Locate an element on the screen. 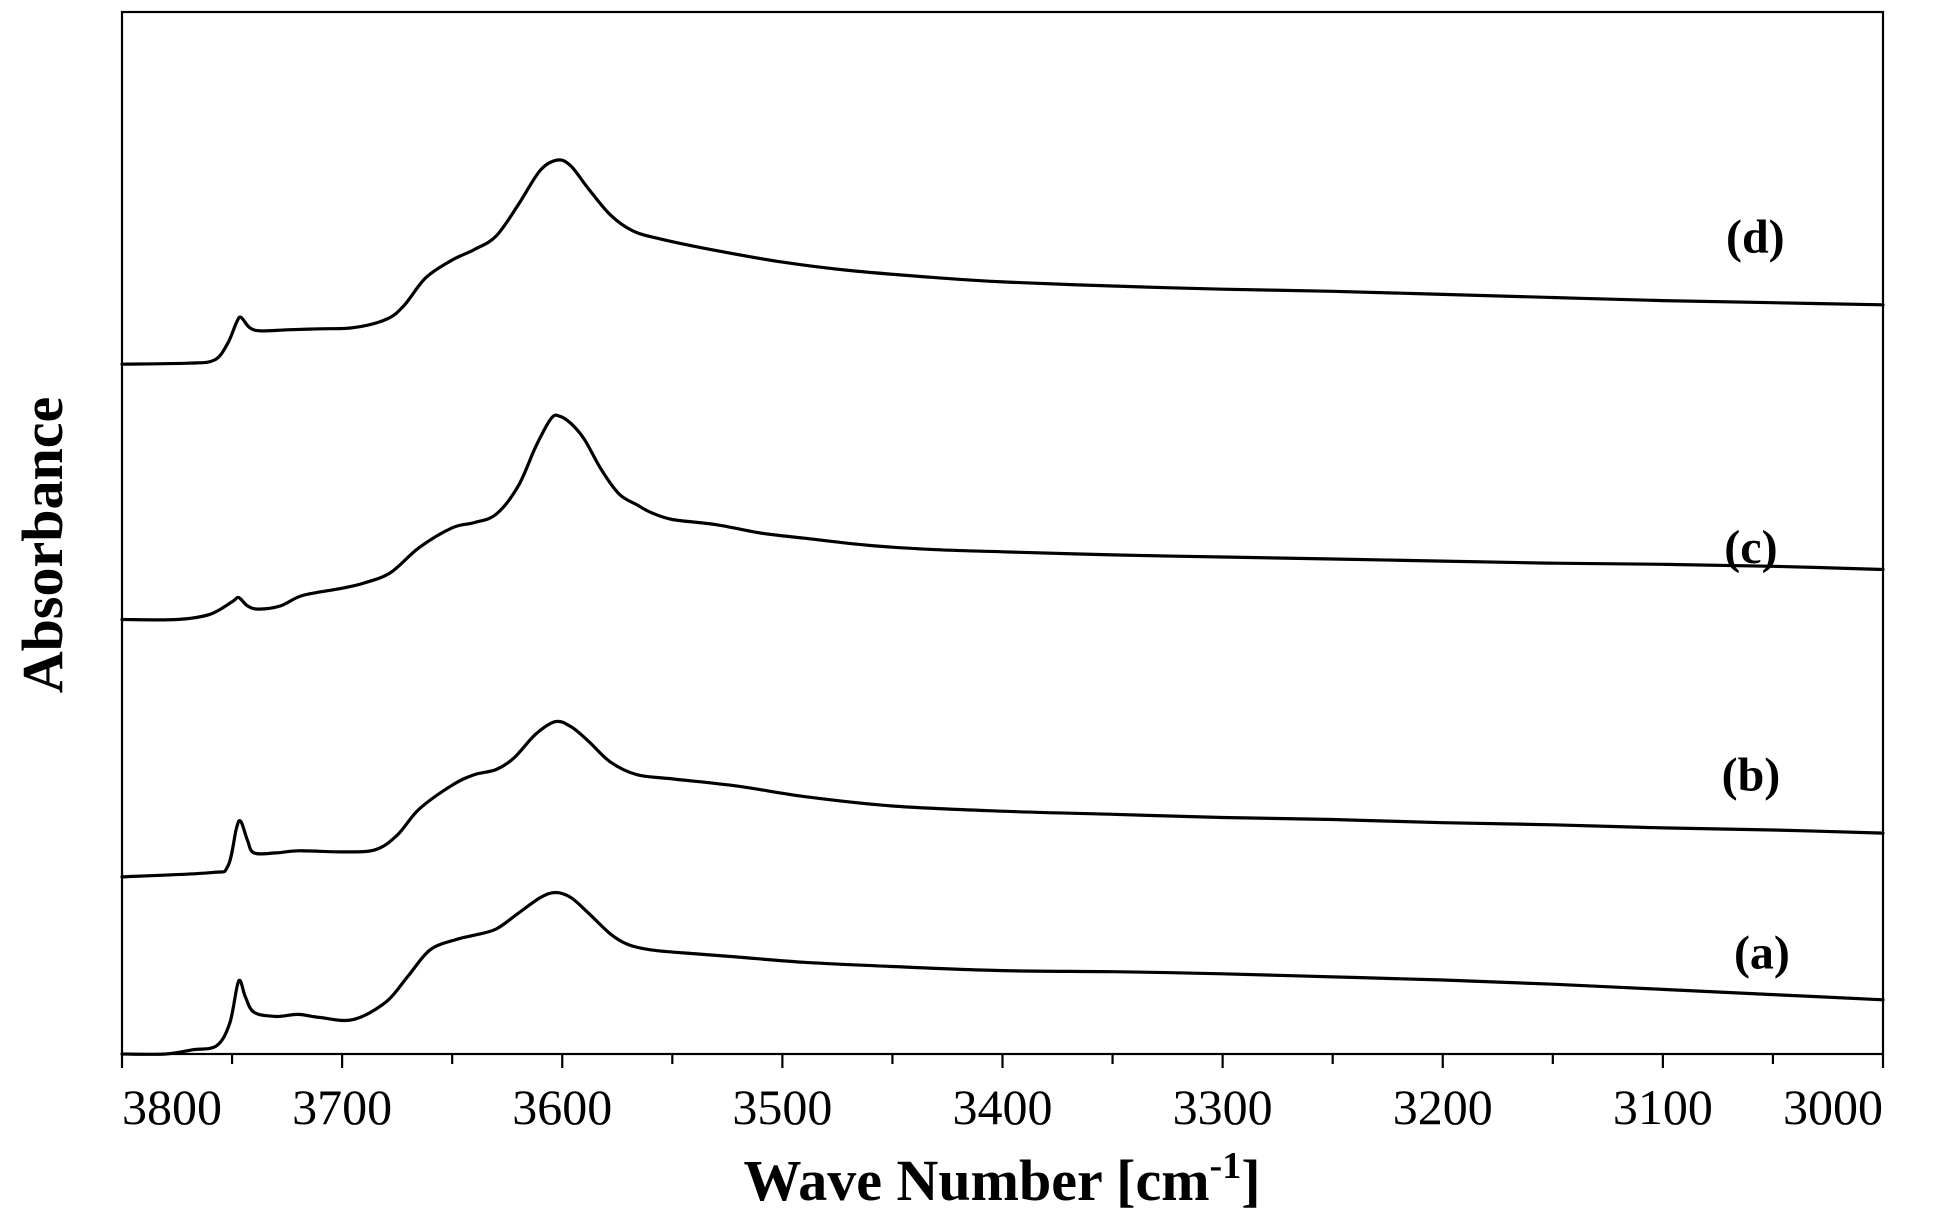  x-tick-label: 3700 is located at coordinates (342, 1107).